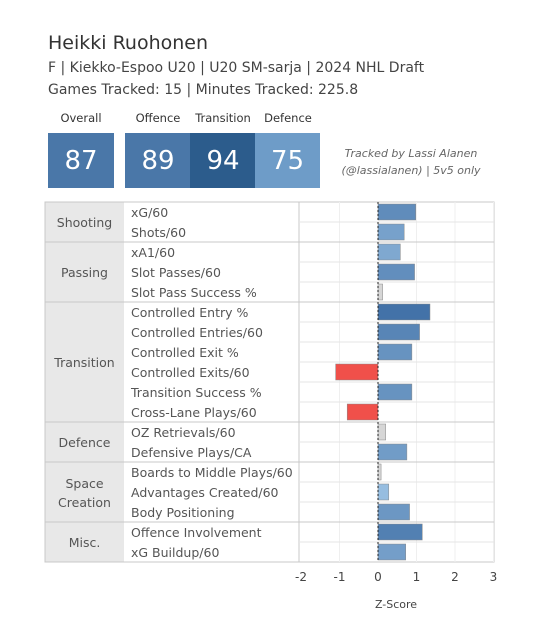 The width and height of the screenshot is (541, 638). What do you see at coordinates (185, 352) in the screenshot?
I see `metric-label: Controlled Exit %` at bounding box center [185, 352].